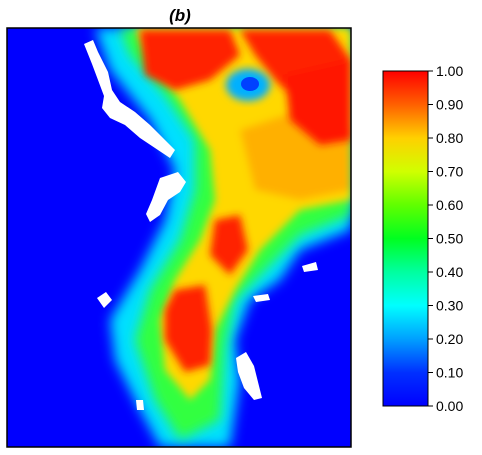 This screenshot has width=482, height=455. What do you see at coordinates (405, 238) in the screenshot?
I see `colorbar-gradient` at bounding box center [405, 238].